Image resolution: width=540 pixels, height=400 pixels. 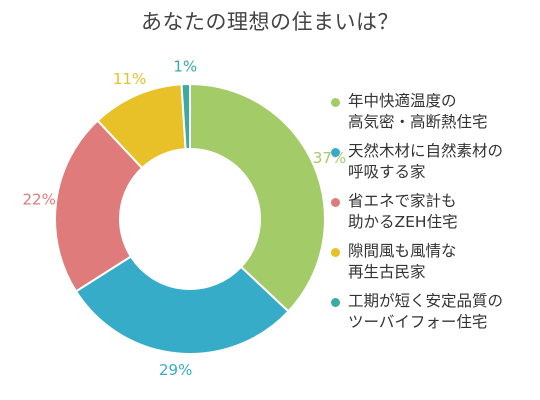 What do you see at coordinates (426, 161) in the screenshot?
I see `legend-label: 天然木材に自然素材の 呼吸する家` at bounding box center [426, 161].